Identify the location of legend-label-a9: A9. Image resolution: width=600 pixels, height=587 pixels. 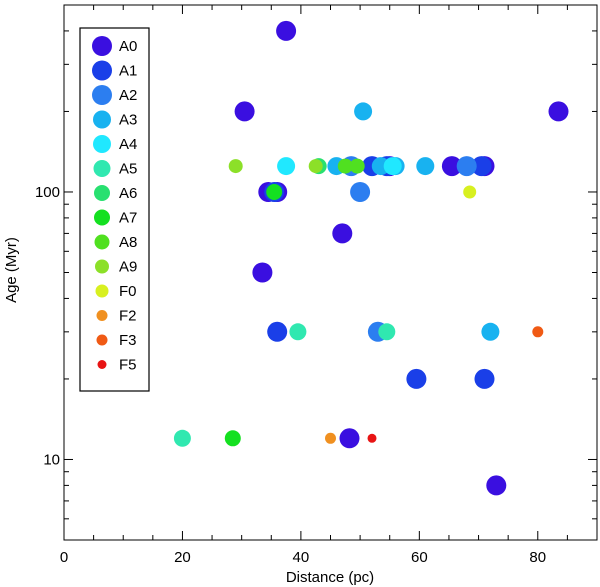
(128, 267).